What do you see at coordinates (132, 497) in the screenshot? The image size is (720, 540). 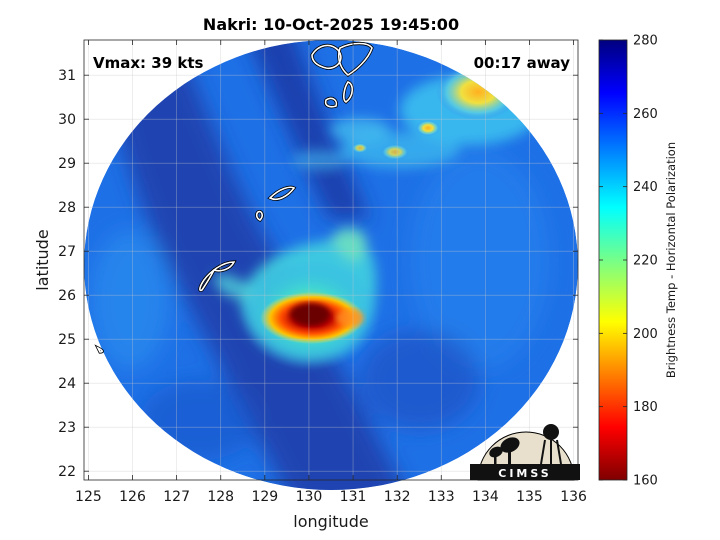 I see `x-tick-label: 126` at bounding box center [132, 497].